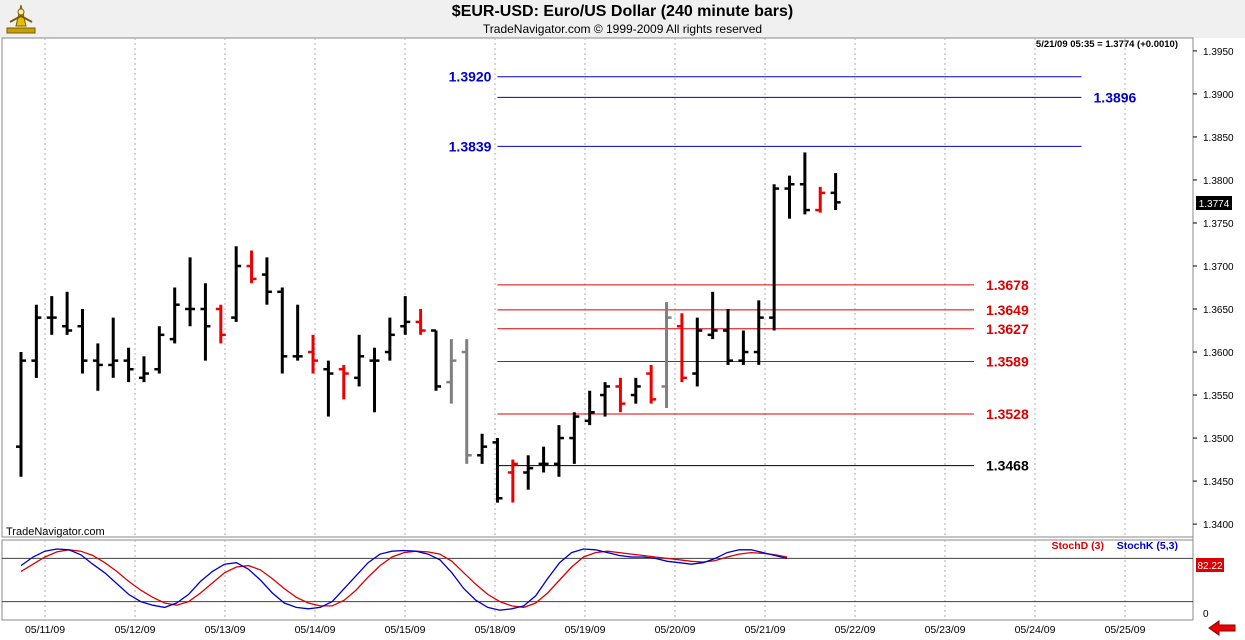 The height and width of the screenshot is (640, 1245). What do you see at coordinates (1115, 97) in the screenshot?
I see `level-label: 1.3896` at bounding box center [1115, 97].